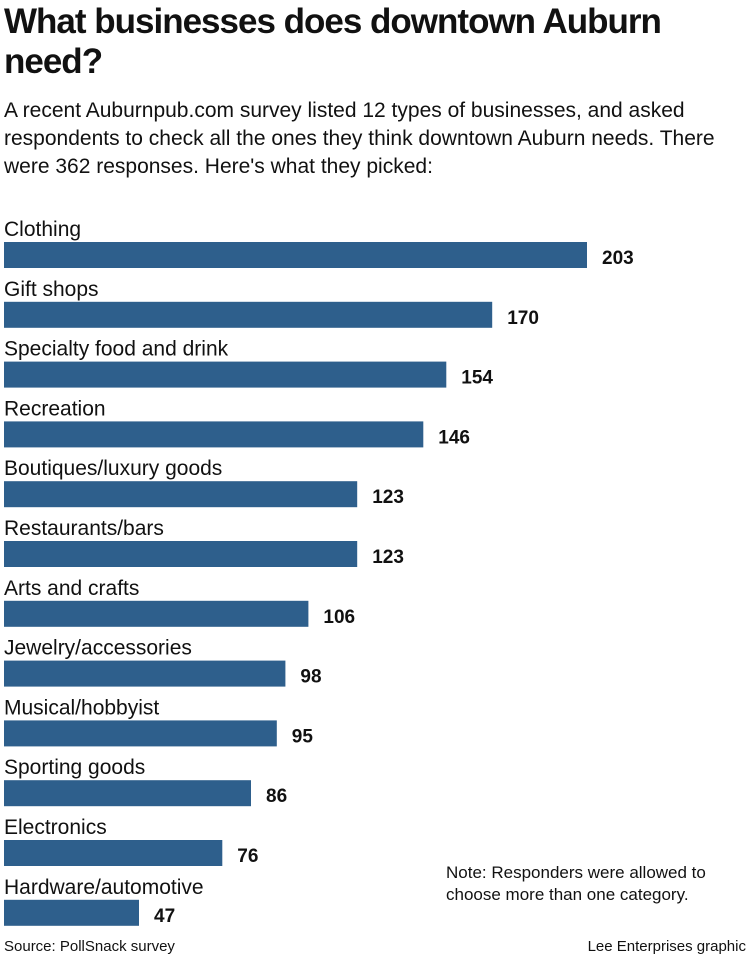 Image resolution: width=750 pixels, height=968 pixels. I want to click on bar-jewelry-accessories, so click(145, 673).